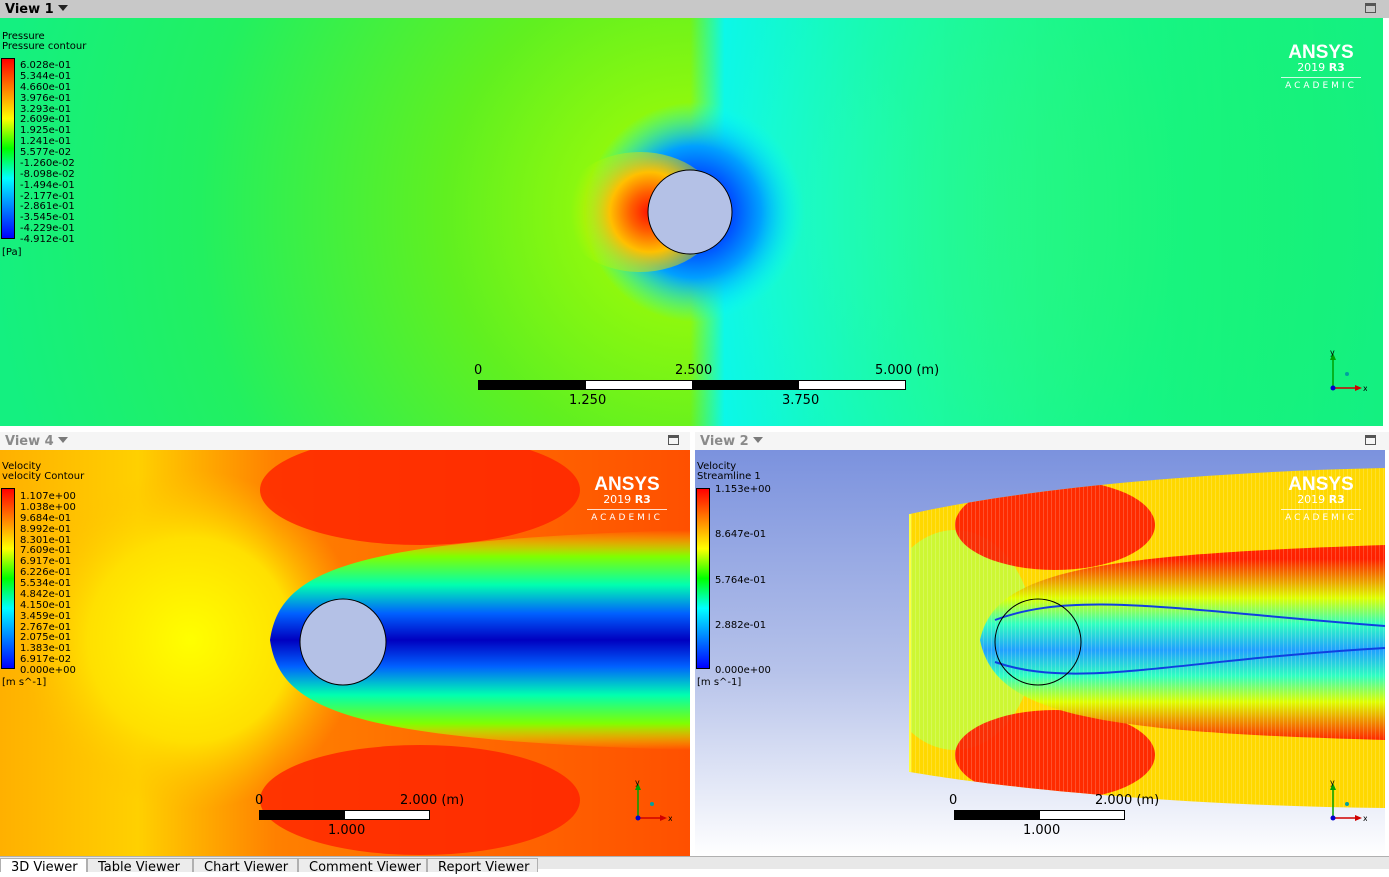 Image resolution: width=1389 pixels, height=877 pixels. What do you see at coordinates (24, 682) in the screenshot?
I see `velocity-unit: [m s^-1]` at bounding box center [24, 682].